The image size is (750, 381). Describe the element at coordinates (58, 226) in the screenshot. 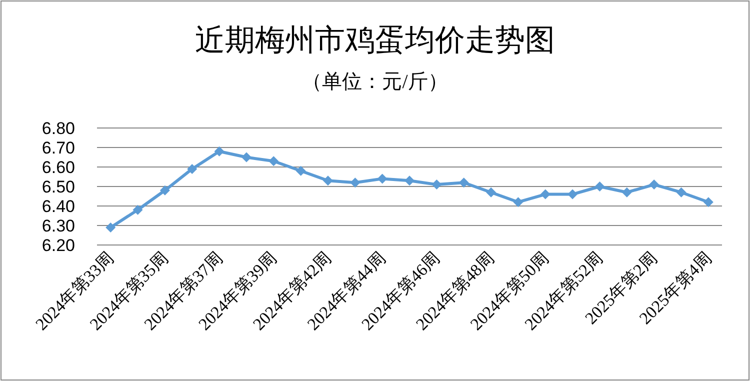

I see `y-tick-label: 6.30` at that location.